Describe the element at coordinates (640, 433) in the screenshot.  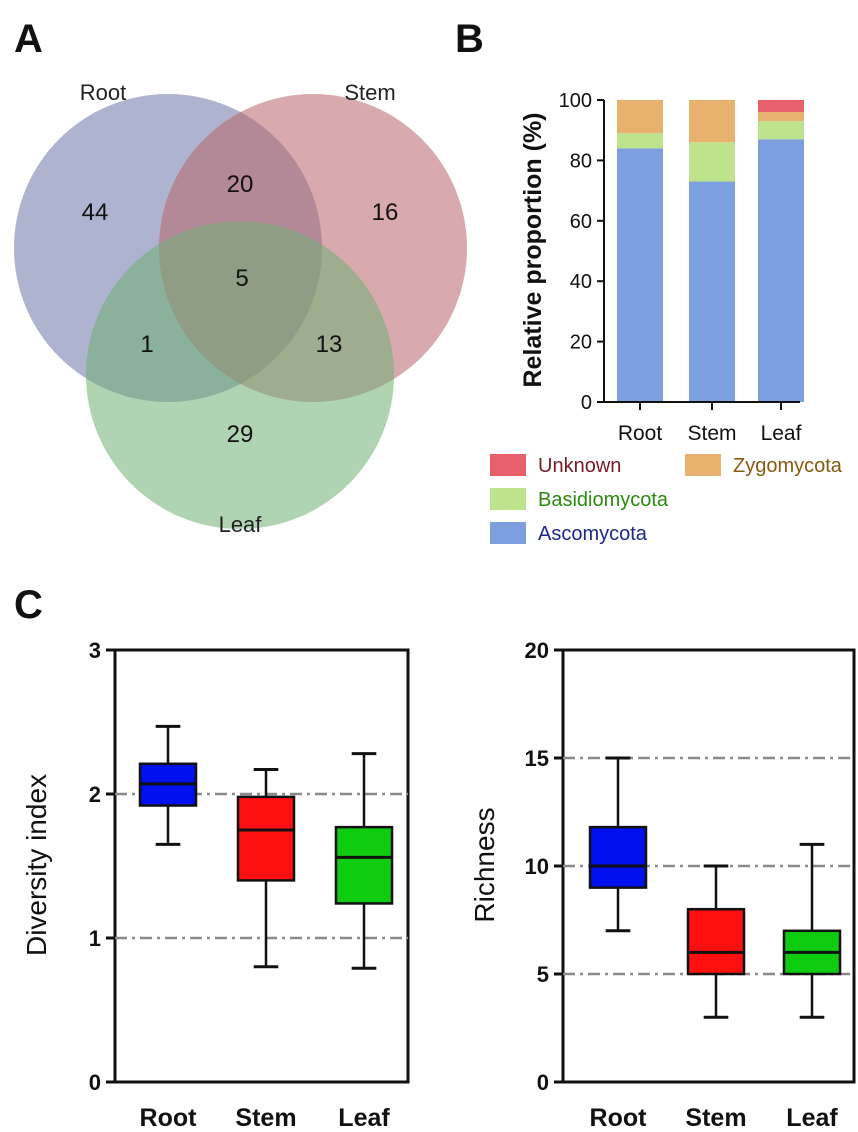
I see `bar-x-tick-root: Root` at that location.